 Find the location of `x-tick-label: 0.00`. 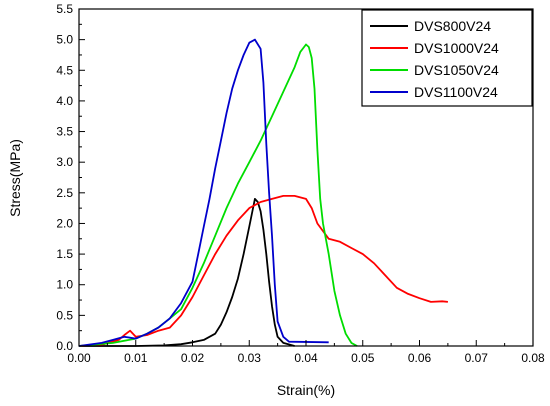

x-tick-label: 0.00 is located at coordinates (79, 358).